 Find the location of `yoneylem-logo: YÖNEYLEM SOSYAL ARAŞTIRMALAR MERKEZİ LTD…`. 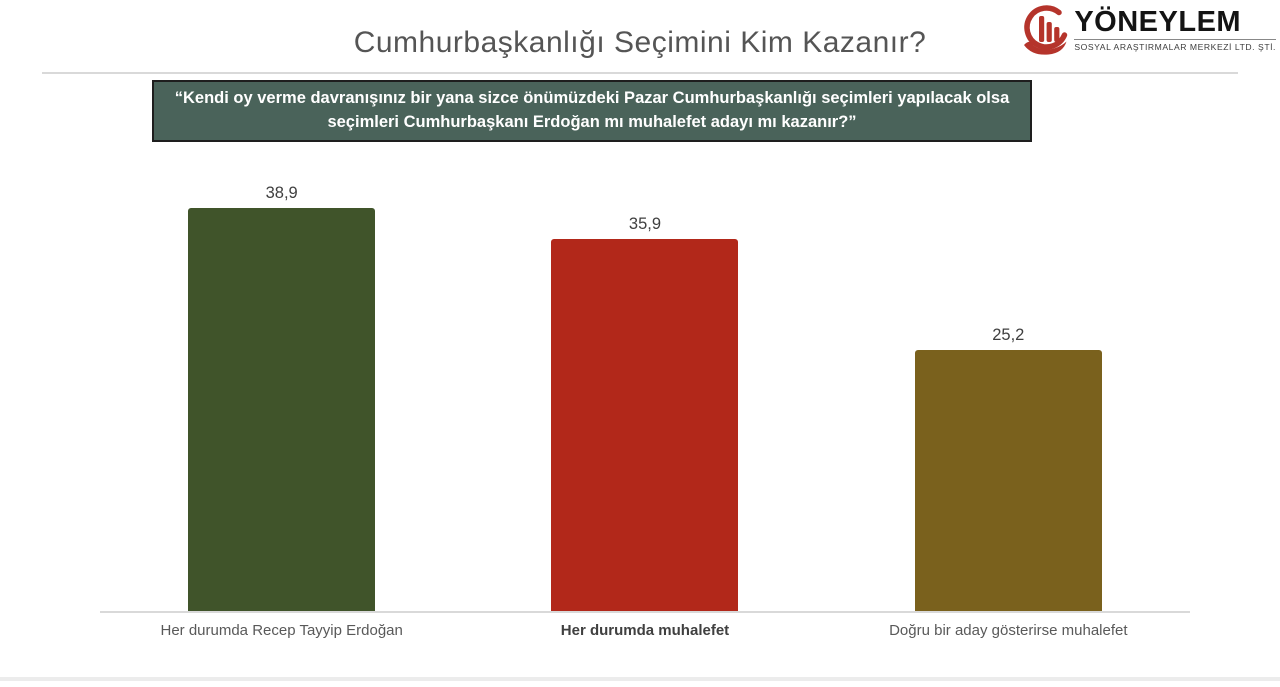

yoneylem-logo: YÖNEYLEM SOSYAL ARAŞTIRMALAR MERKEZİ LTD… is located at coordinates (1147, 30).